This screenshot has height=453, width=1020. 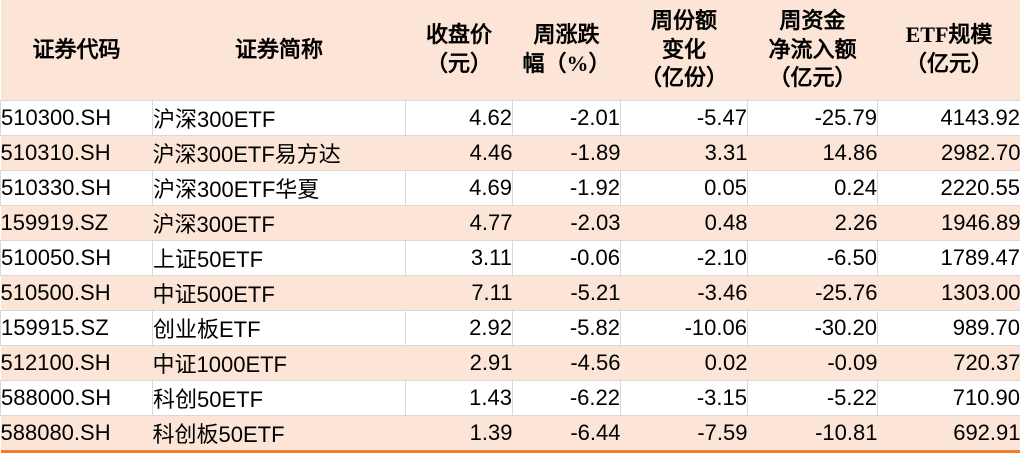 I want to click on cell-inflow: 2.26, so click(x=813, y=223).